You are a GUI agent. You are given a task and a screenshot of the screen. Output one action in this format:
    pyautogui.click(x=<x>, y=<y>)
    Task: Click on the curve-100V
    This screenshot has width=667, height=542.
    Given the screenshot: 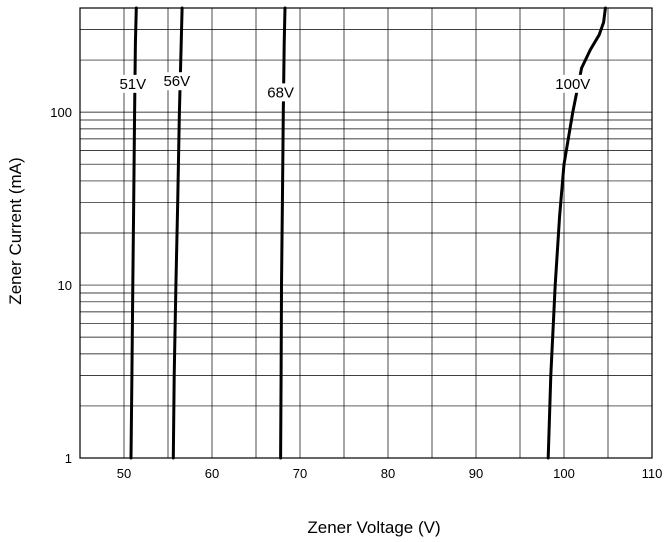 What is the action you would take?
    pyautogui.click(x=576, y=233)
    